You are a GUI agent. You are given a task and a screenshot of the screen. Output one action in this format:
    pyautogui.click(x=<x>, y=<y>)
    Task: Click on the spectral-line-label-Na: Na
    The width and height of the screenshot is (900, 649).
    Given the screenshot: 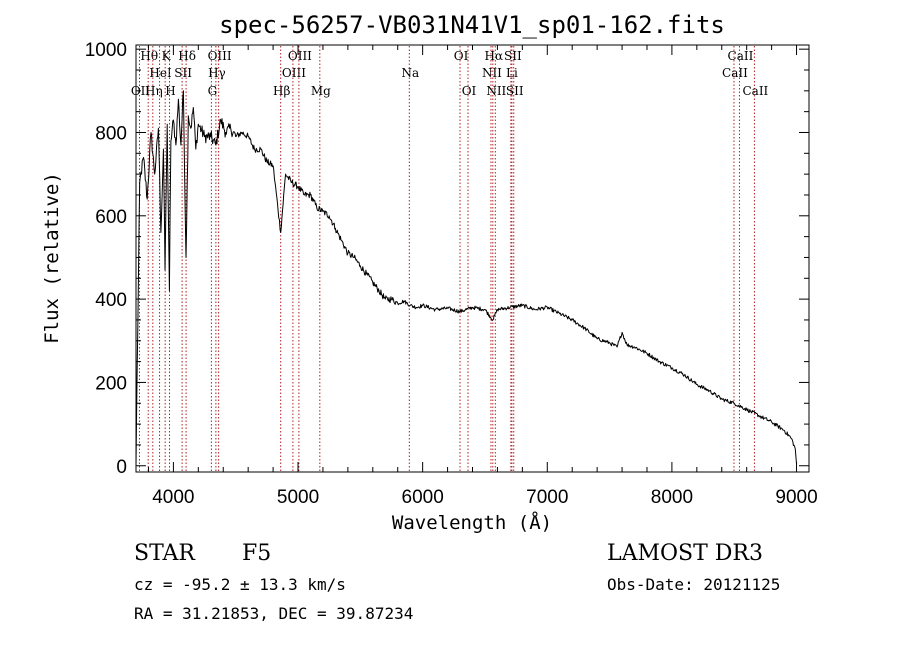 What is the action you would take?
    pyautogui.click(x=410, y=73)
    